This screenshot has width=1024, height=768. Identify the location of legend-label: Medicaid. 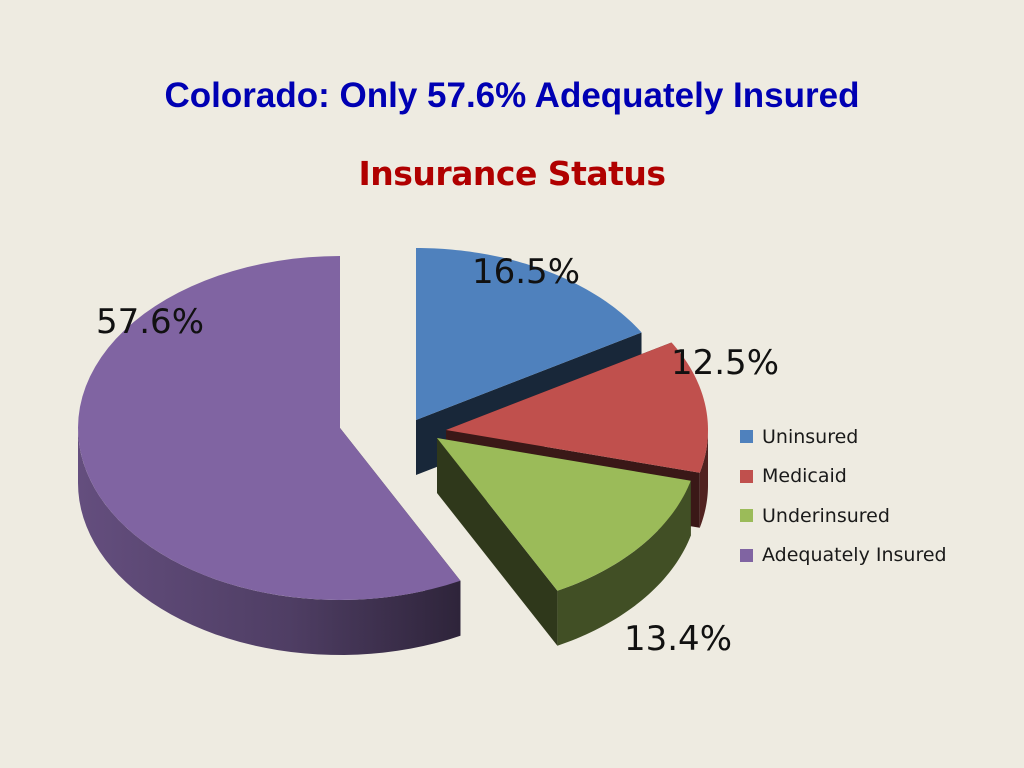
(804, 476).